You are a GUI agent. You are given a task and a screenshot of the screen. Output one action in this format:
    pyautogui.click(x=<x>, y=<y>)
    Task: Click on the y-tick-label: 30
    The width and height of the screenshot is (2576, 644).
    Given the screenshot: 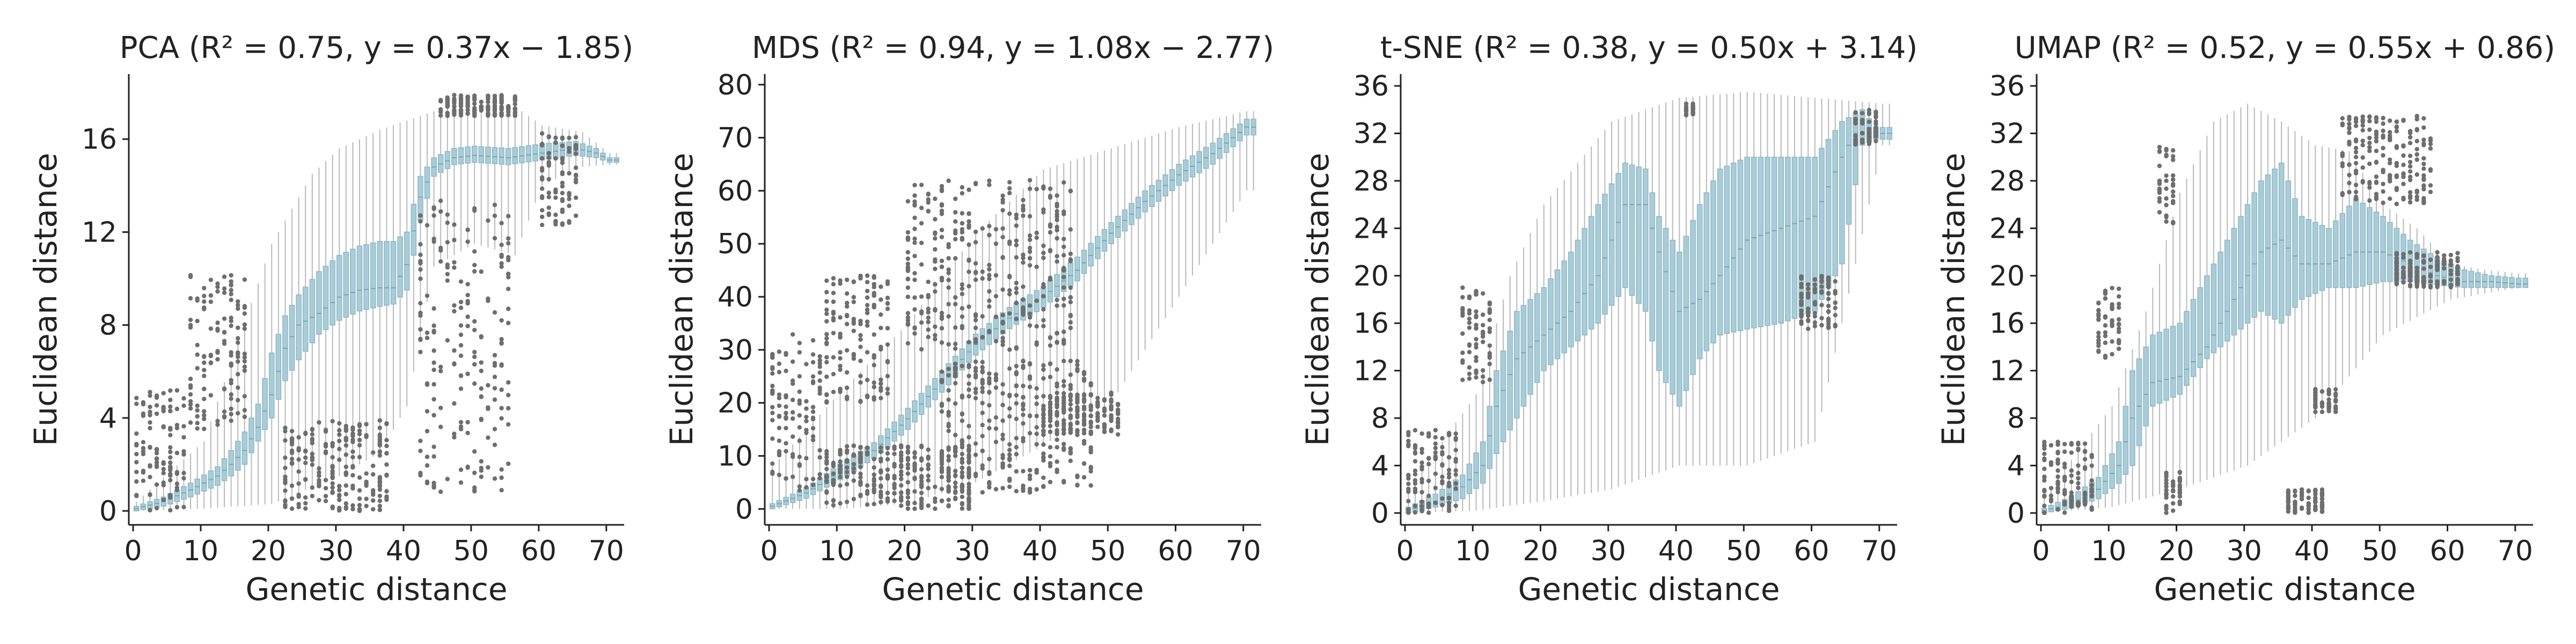 What is the action you would take?
    pyautogui.click(x=735, y=350)
    